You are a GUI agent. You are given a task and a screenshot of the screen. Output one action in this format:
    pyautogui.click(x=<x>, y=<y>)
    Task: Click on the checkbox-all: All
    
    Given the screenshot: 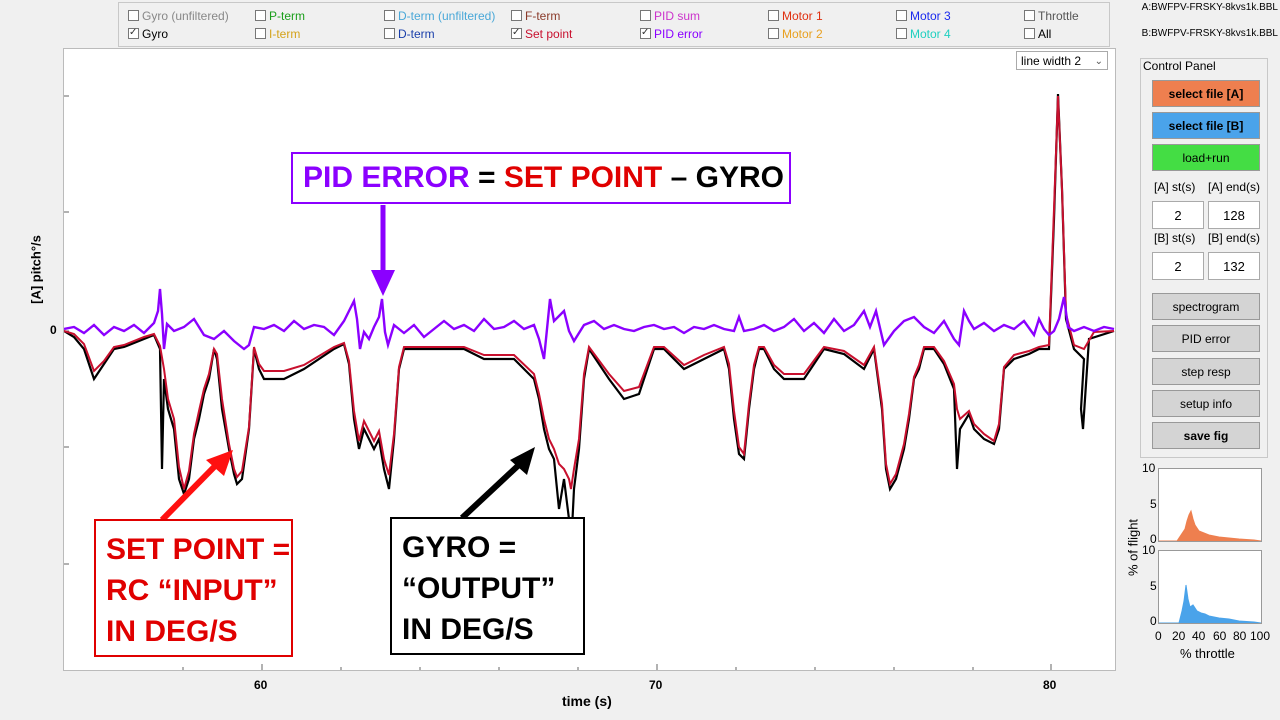 What is the action you would take?
    pyautogui.click(x=1037, y=34)
    